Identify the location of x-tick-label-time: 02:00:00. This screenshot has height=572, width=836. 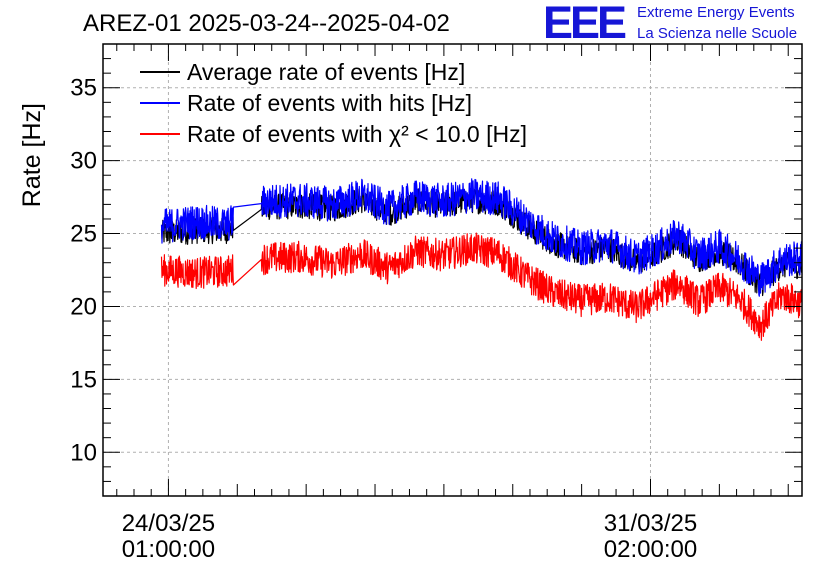
(650, 549).